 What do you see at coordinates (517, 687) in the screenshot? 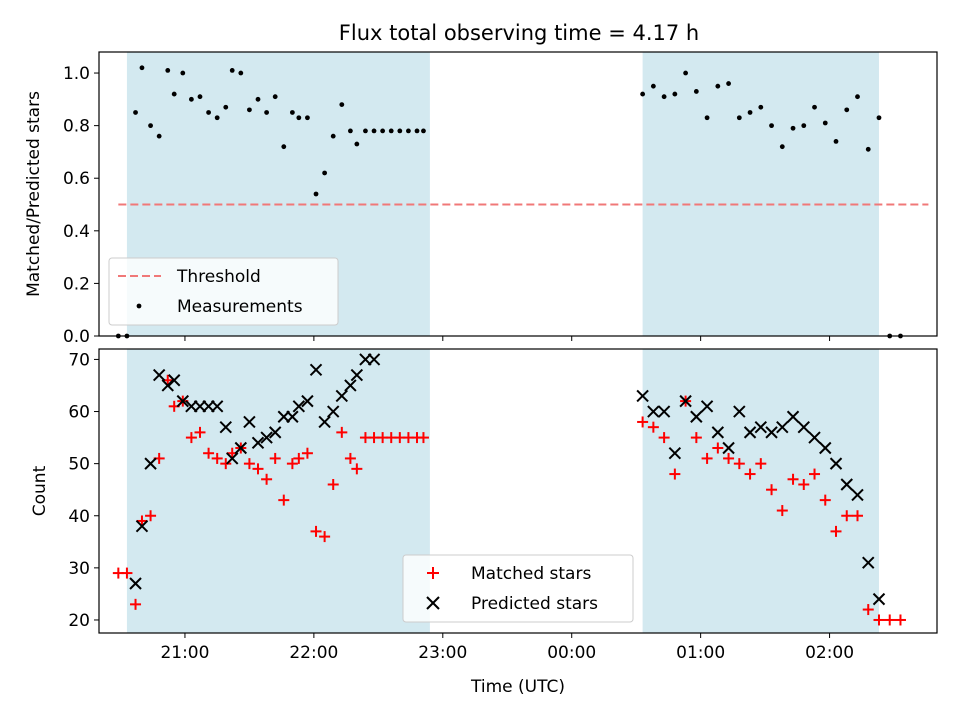
I see `x-axis-label: Time (UTC)` at bounding box center [517, 687].